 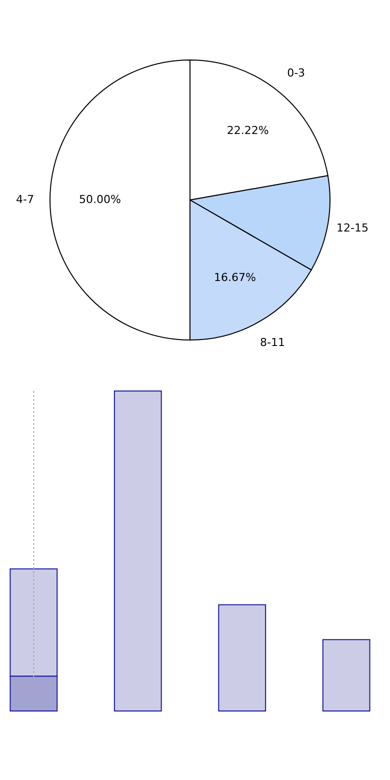 I want to click on slice-label: 8-11, so click(x=272, y=342).